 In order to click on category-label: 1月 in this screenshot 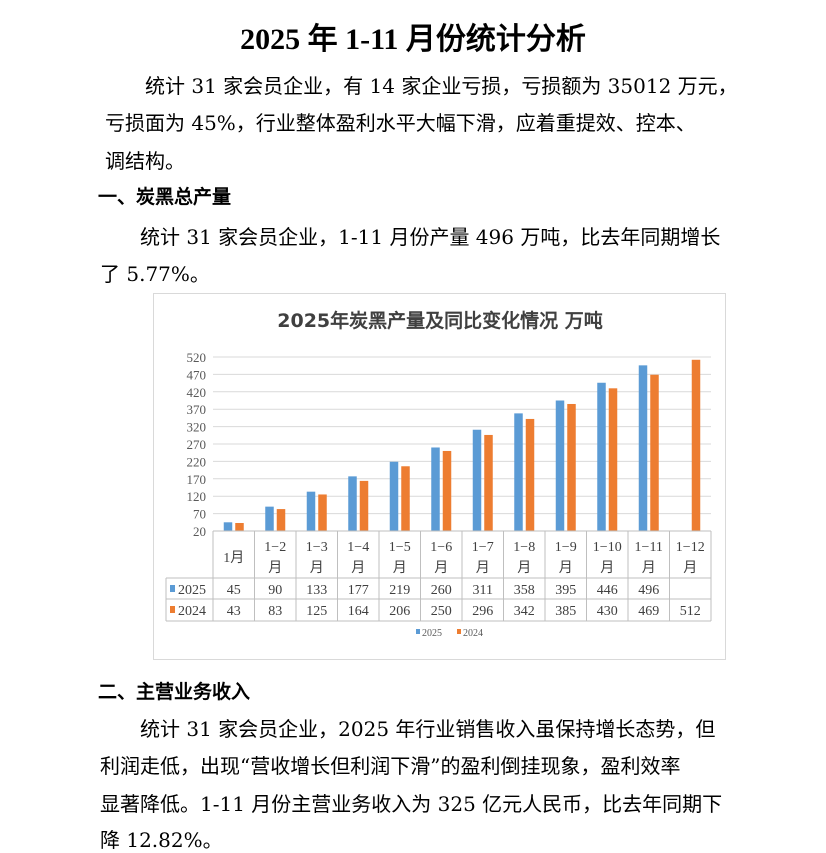, I will do `click(233, 558)`.